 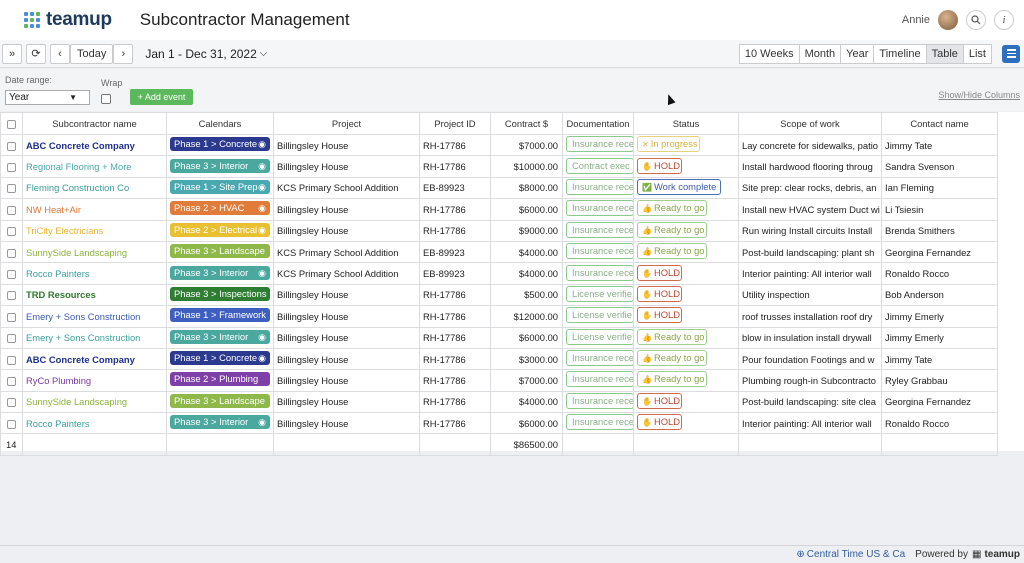 What do you see at coordinates (810, 123) in the screenshot?
I see `column-header: Scope of work` at bounding box center [810, 123].